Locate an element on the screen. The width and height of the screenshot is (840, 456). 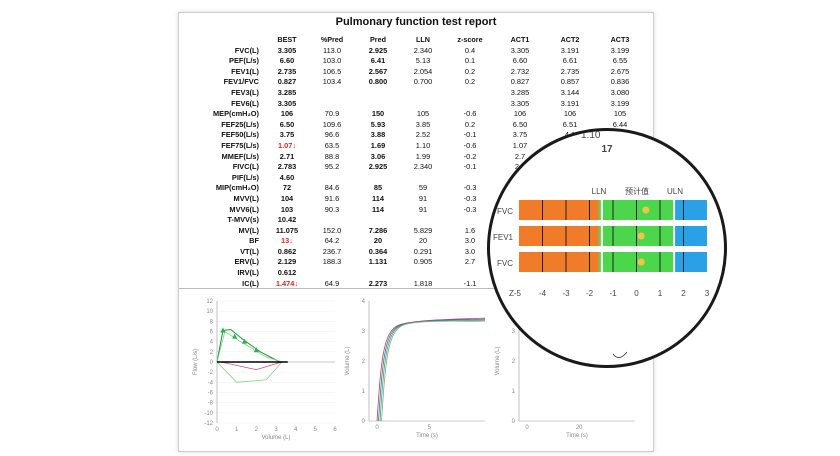
table-row: PEF(L/s) 6.60 103.0 6.41 5.13 0.1 6.60 6.61 6.55 is located at coordinates (415, 61).